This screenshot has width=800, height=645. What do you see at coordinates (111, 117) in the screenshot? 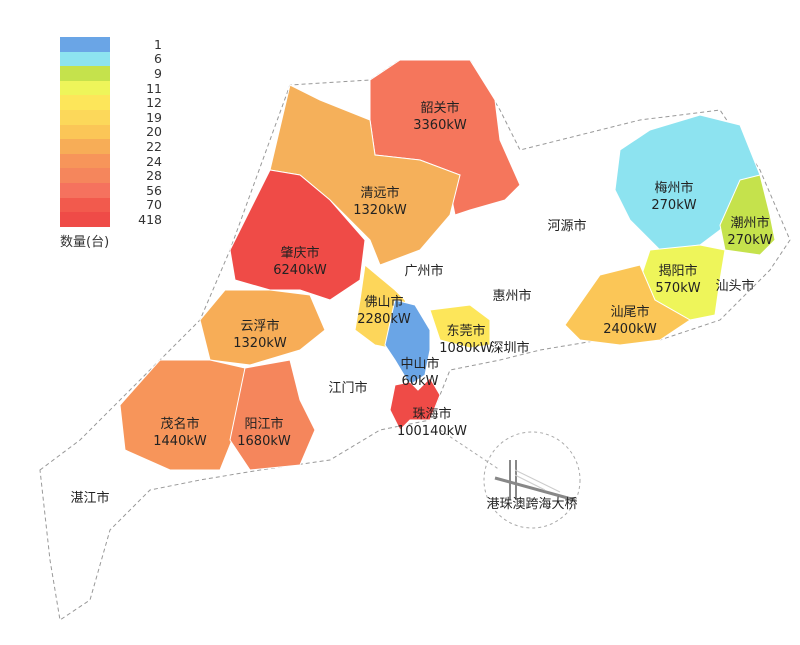
I see `legend-item: 19` at bounding box center [111, 117].